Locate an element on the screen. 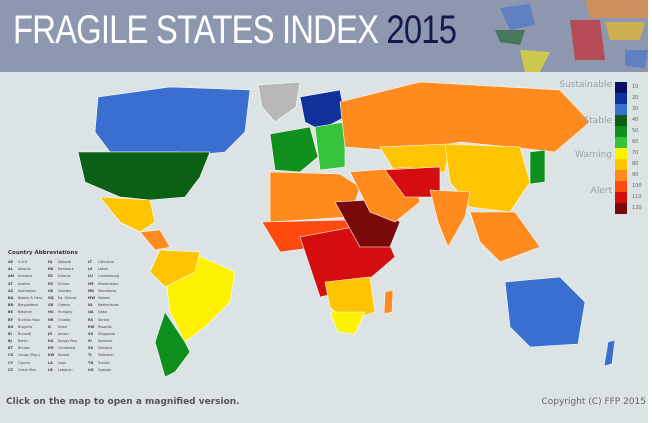 The image size is (652, 423). region-new-zealand is located at coordinates (609, 353).